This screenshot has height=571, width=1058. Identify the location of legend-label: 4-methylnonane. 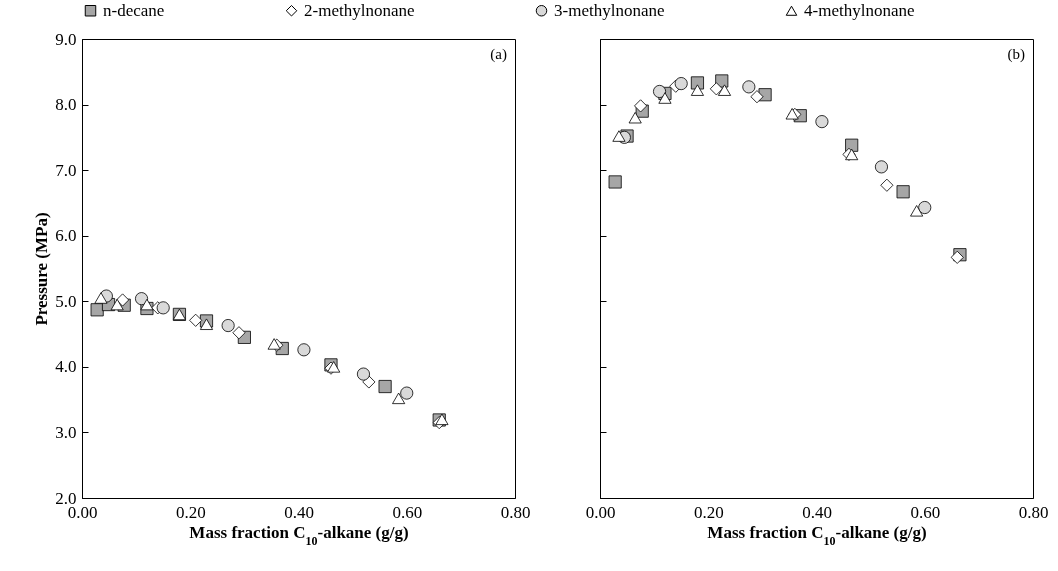
(859, 10).